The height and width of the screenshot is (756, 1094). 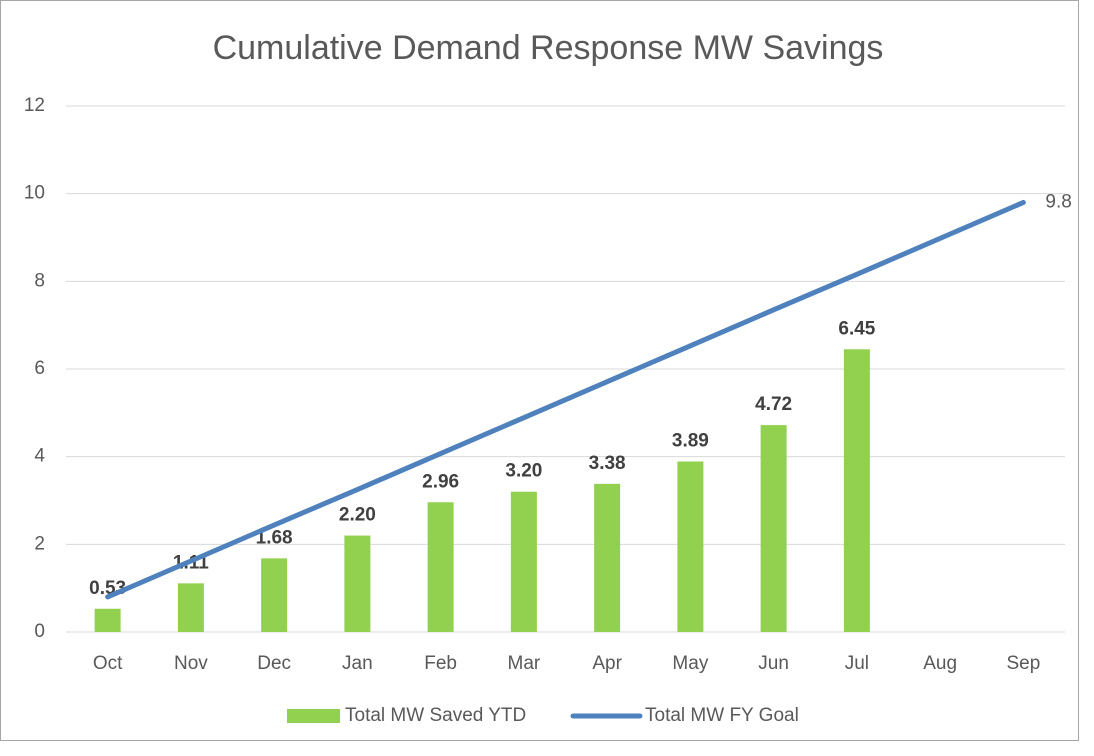 What do you see at coordinates (773, 663) in the screenshot?
I see `x-tick-label: Jun` at bounding box center [773, 663].